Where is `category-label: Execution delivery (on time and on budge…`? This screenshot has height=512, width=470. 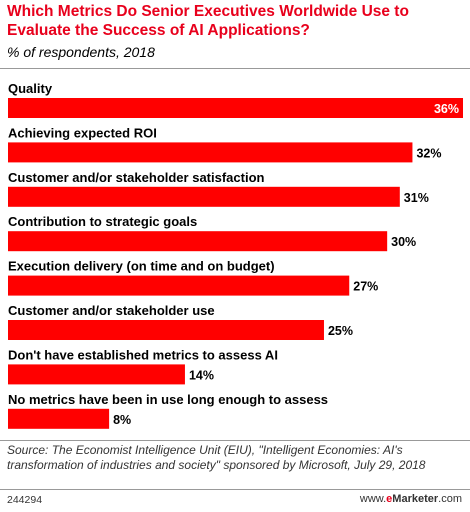
category-label: Execution delivery (on time and on budge… is located at coordinates (141, 266).